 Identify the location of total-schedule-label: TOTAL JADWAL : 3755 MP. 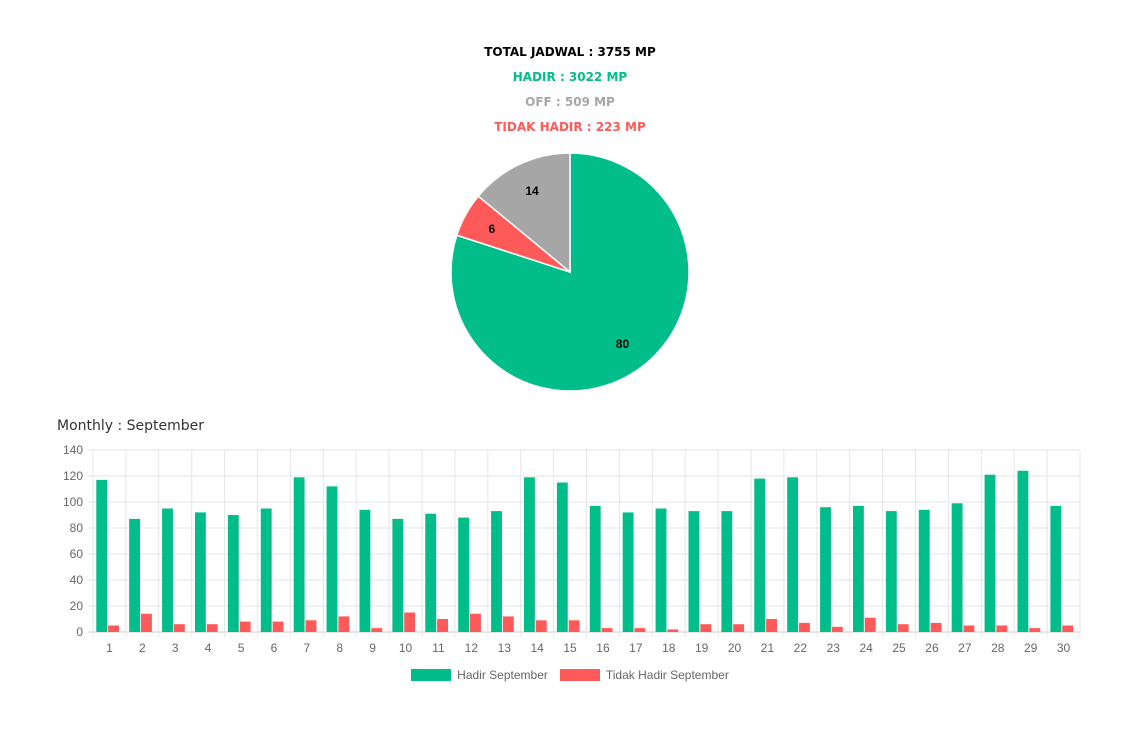
(570, 52).